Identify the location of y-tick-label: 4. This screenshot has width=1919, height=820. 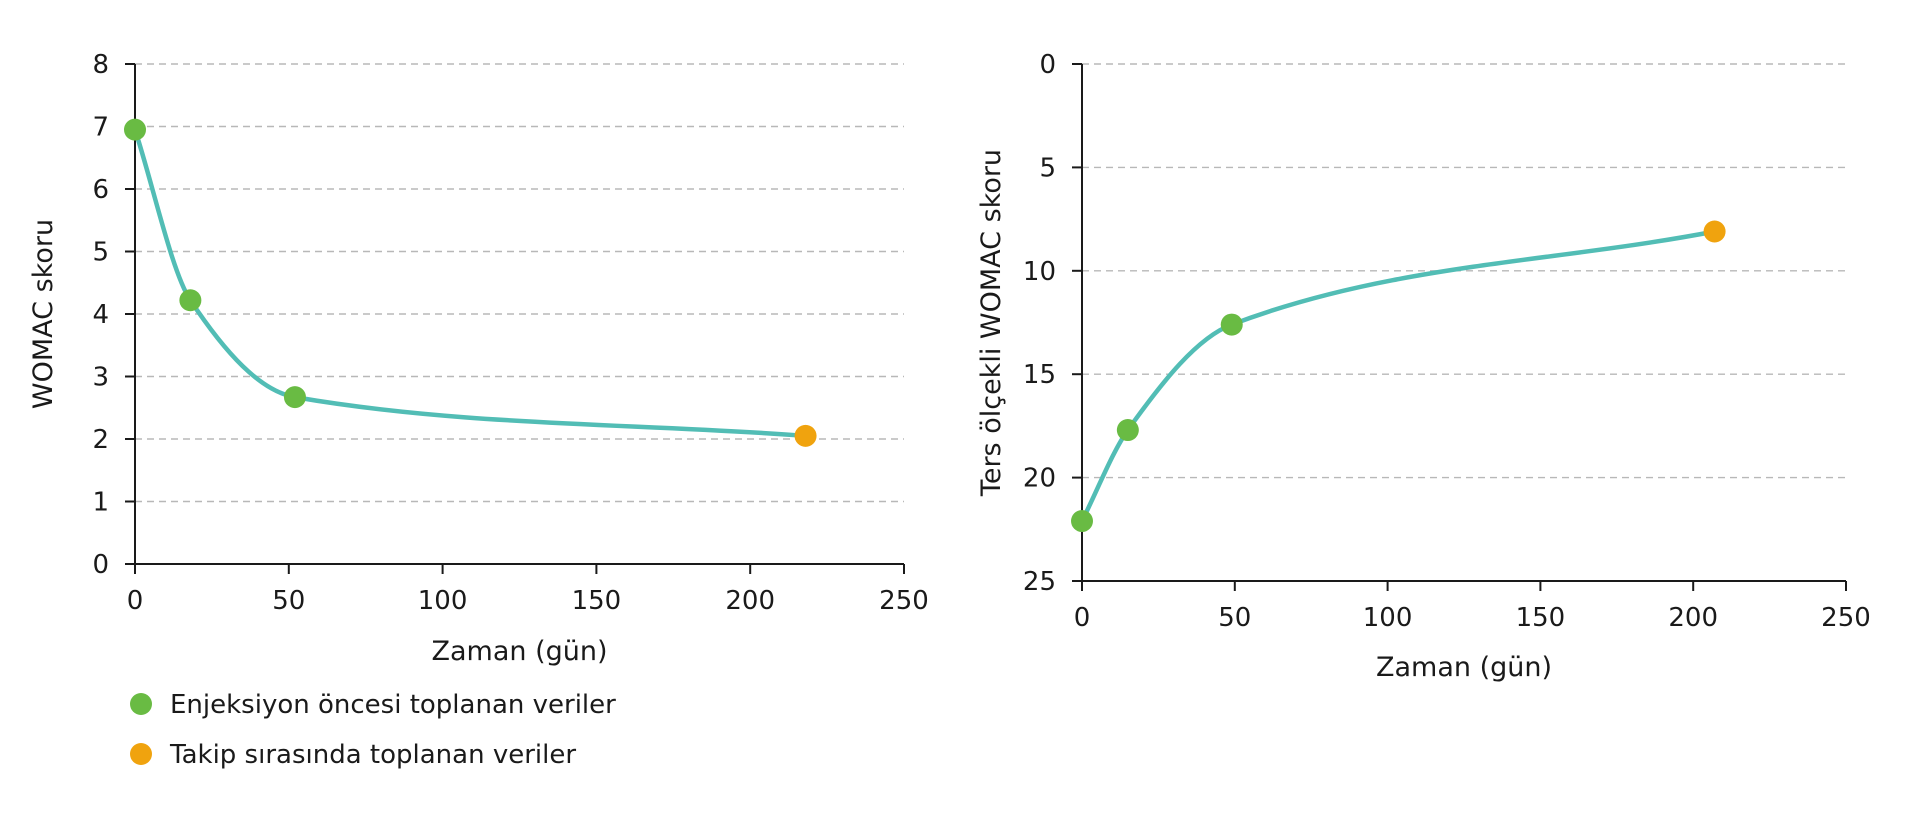
(100, 315).